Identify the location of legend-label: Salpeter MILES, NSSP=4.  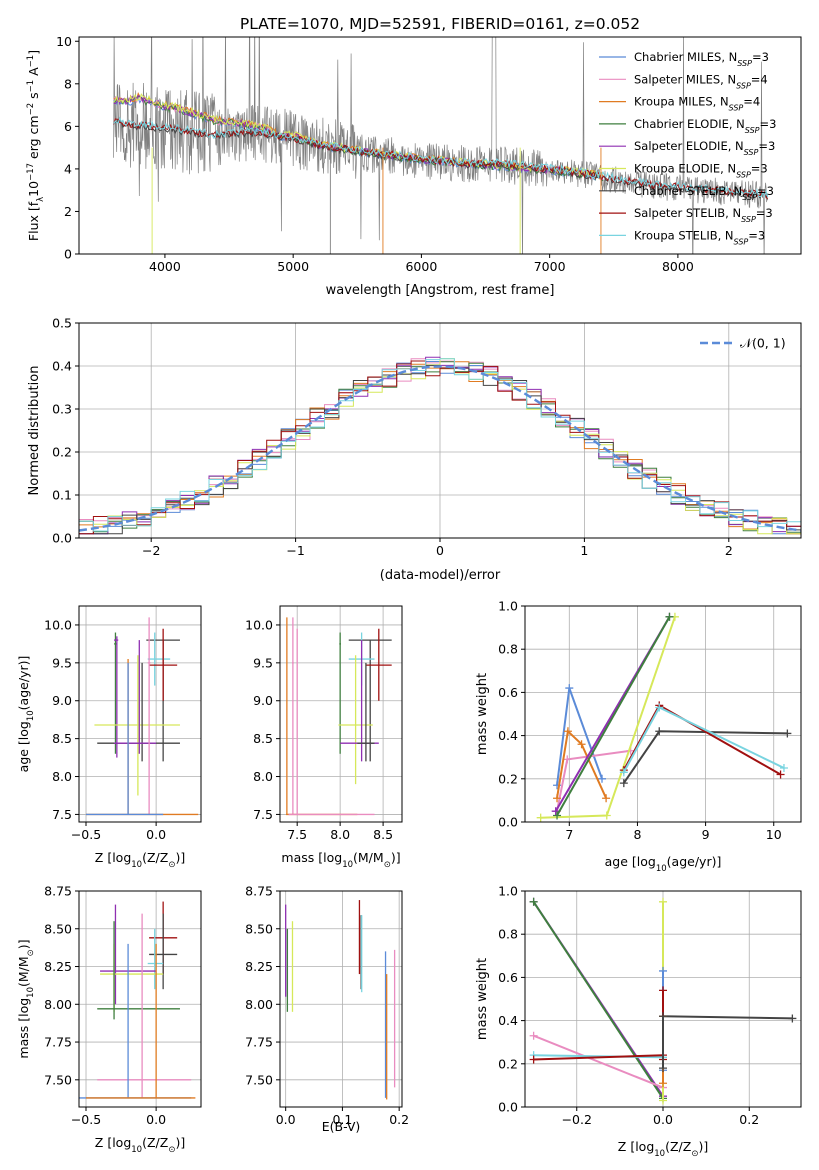
(701, 81).